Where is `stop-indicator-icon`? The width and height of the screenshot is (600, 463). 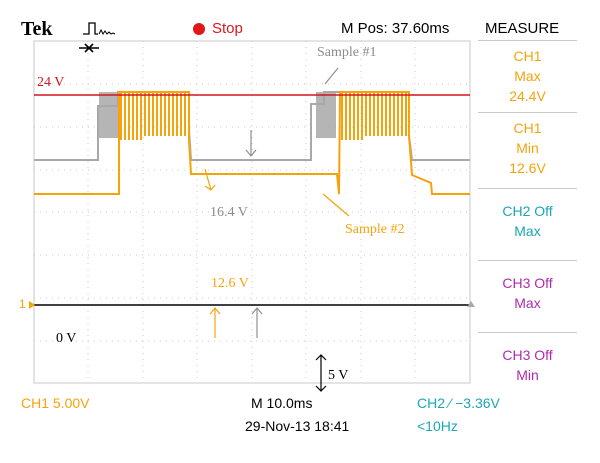 stop-indicator-icon is located at coordinates (199, 29).